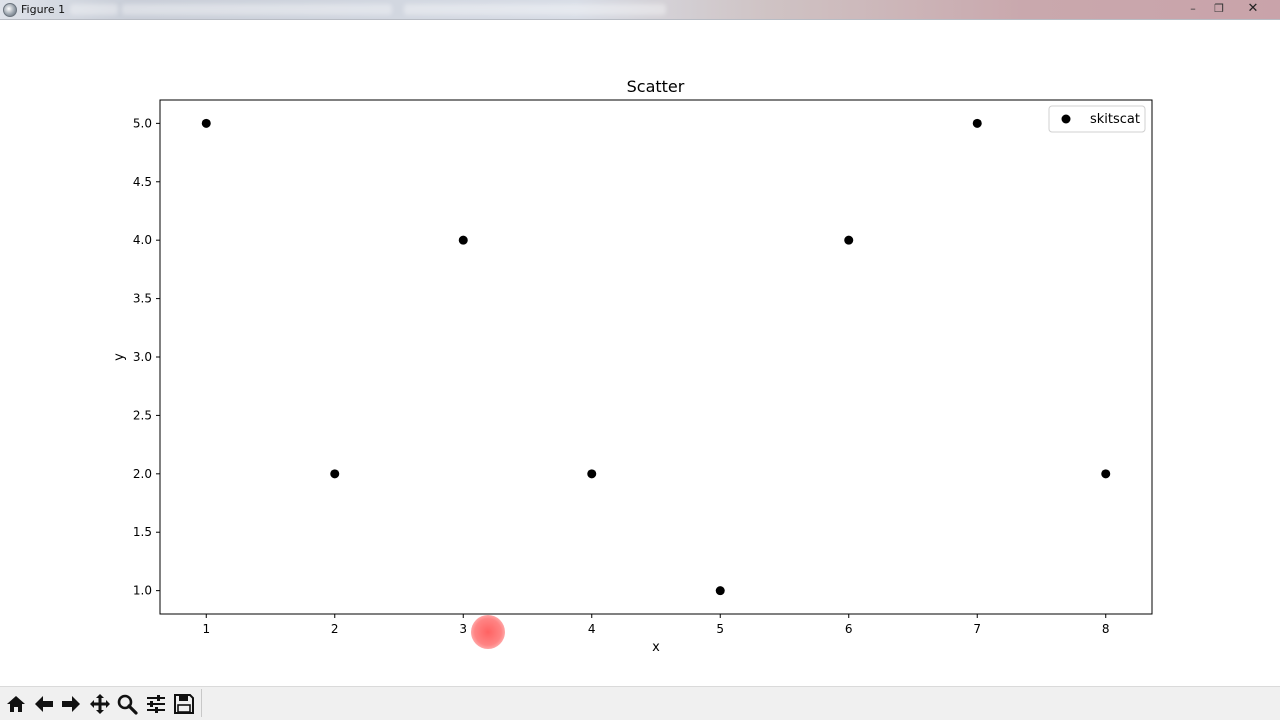  Describe the element at coordinates (335, 629) in the screenshot. I see `x-tick-label: 2` at that location.